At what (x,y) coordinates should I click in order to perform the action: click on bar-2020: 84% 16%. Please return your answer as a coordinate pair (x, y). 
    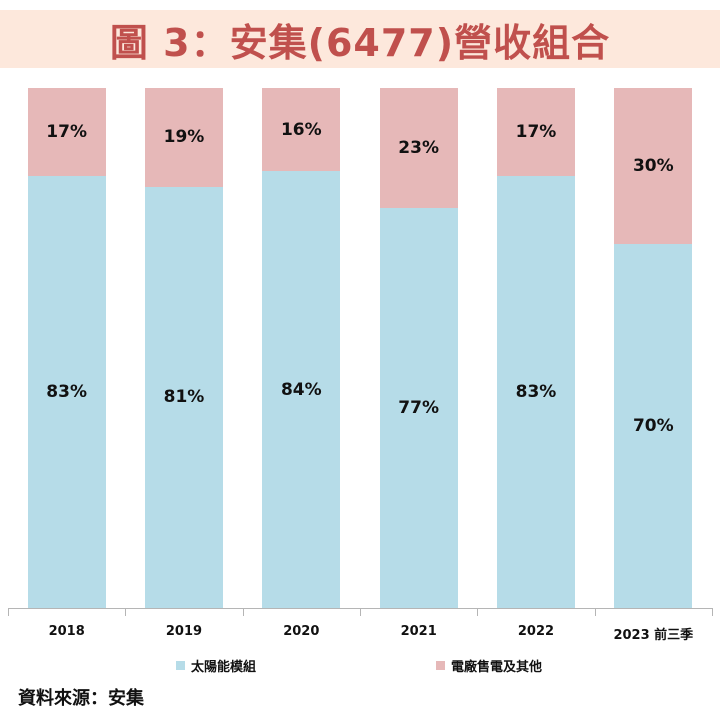
    Looking at the image, I should click on (301, 348).